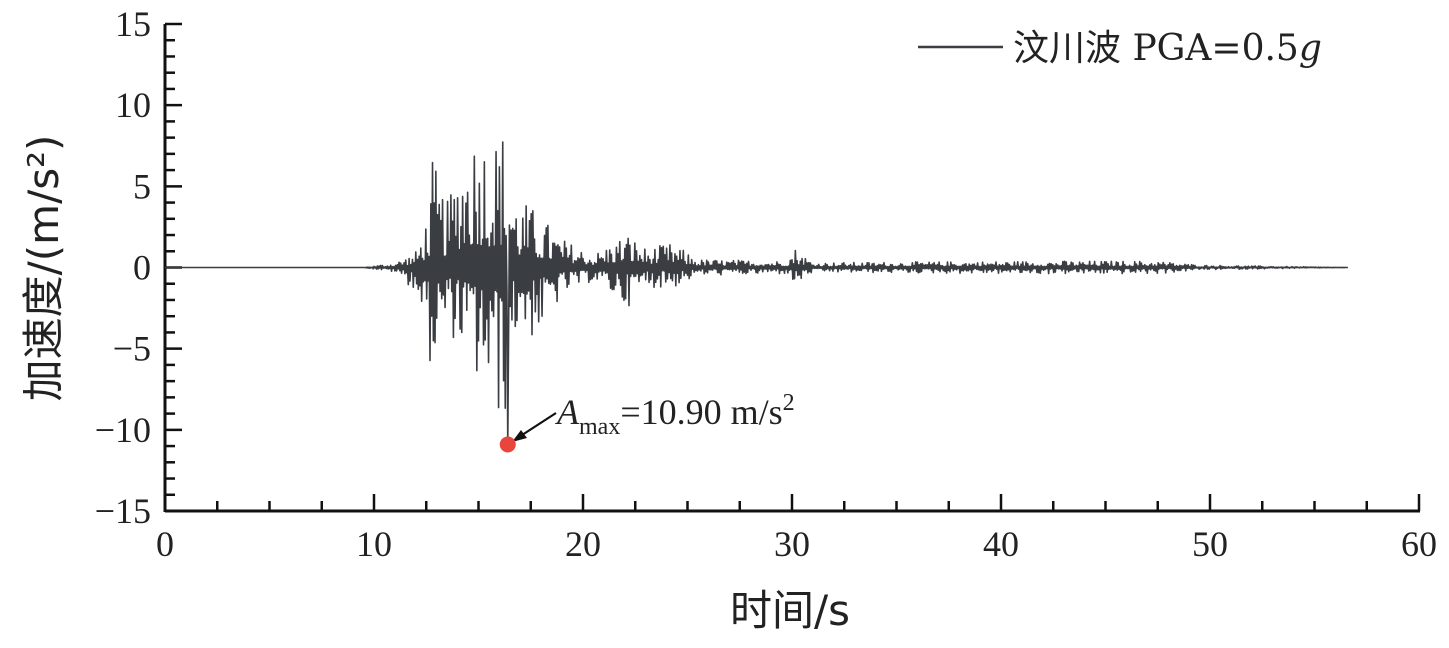 This screenshot has width=1449, height=648. Describe the element at coordinates (1210, 544) in the screenshot. I see `x-tick-label: 50` at that location.